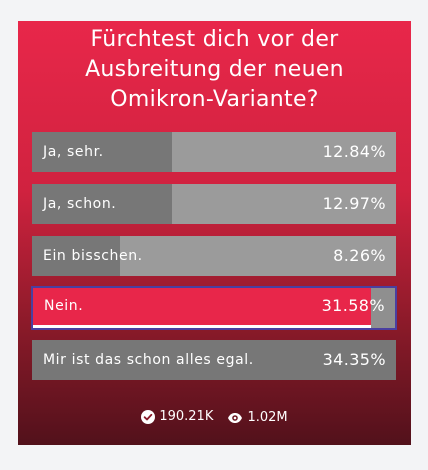  Describe the element at coordinates (80, 204) in the screenshot. I see `option-label: Ja, schon.` at that location.